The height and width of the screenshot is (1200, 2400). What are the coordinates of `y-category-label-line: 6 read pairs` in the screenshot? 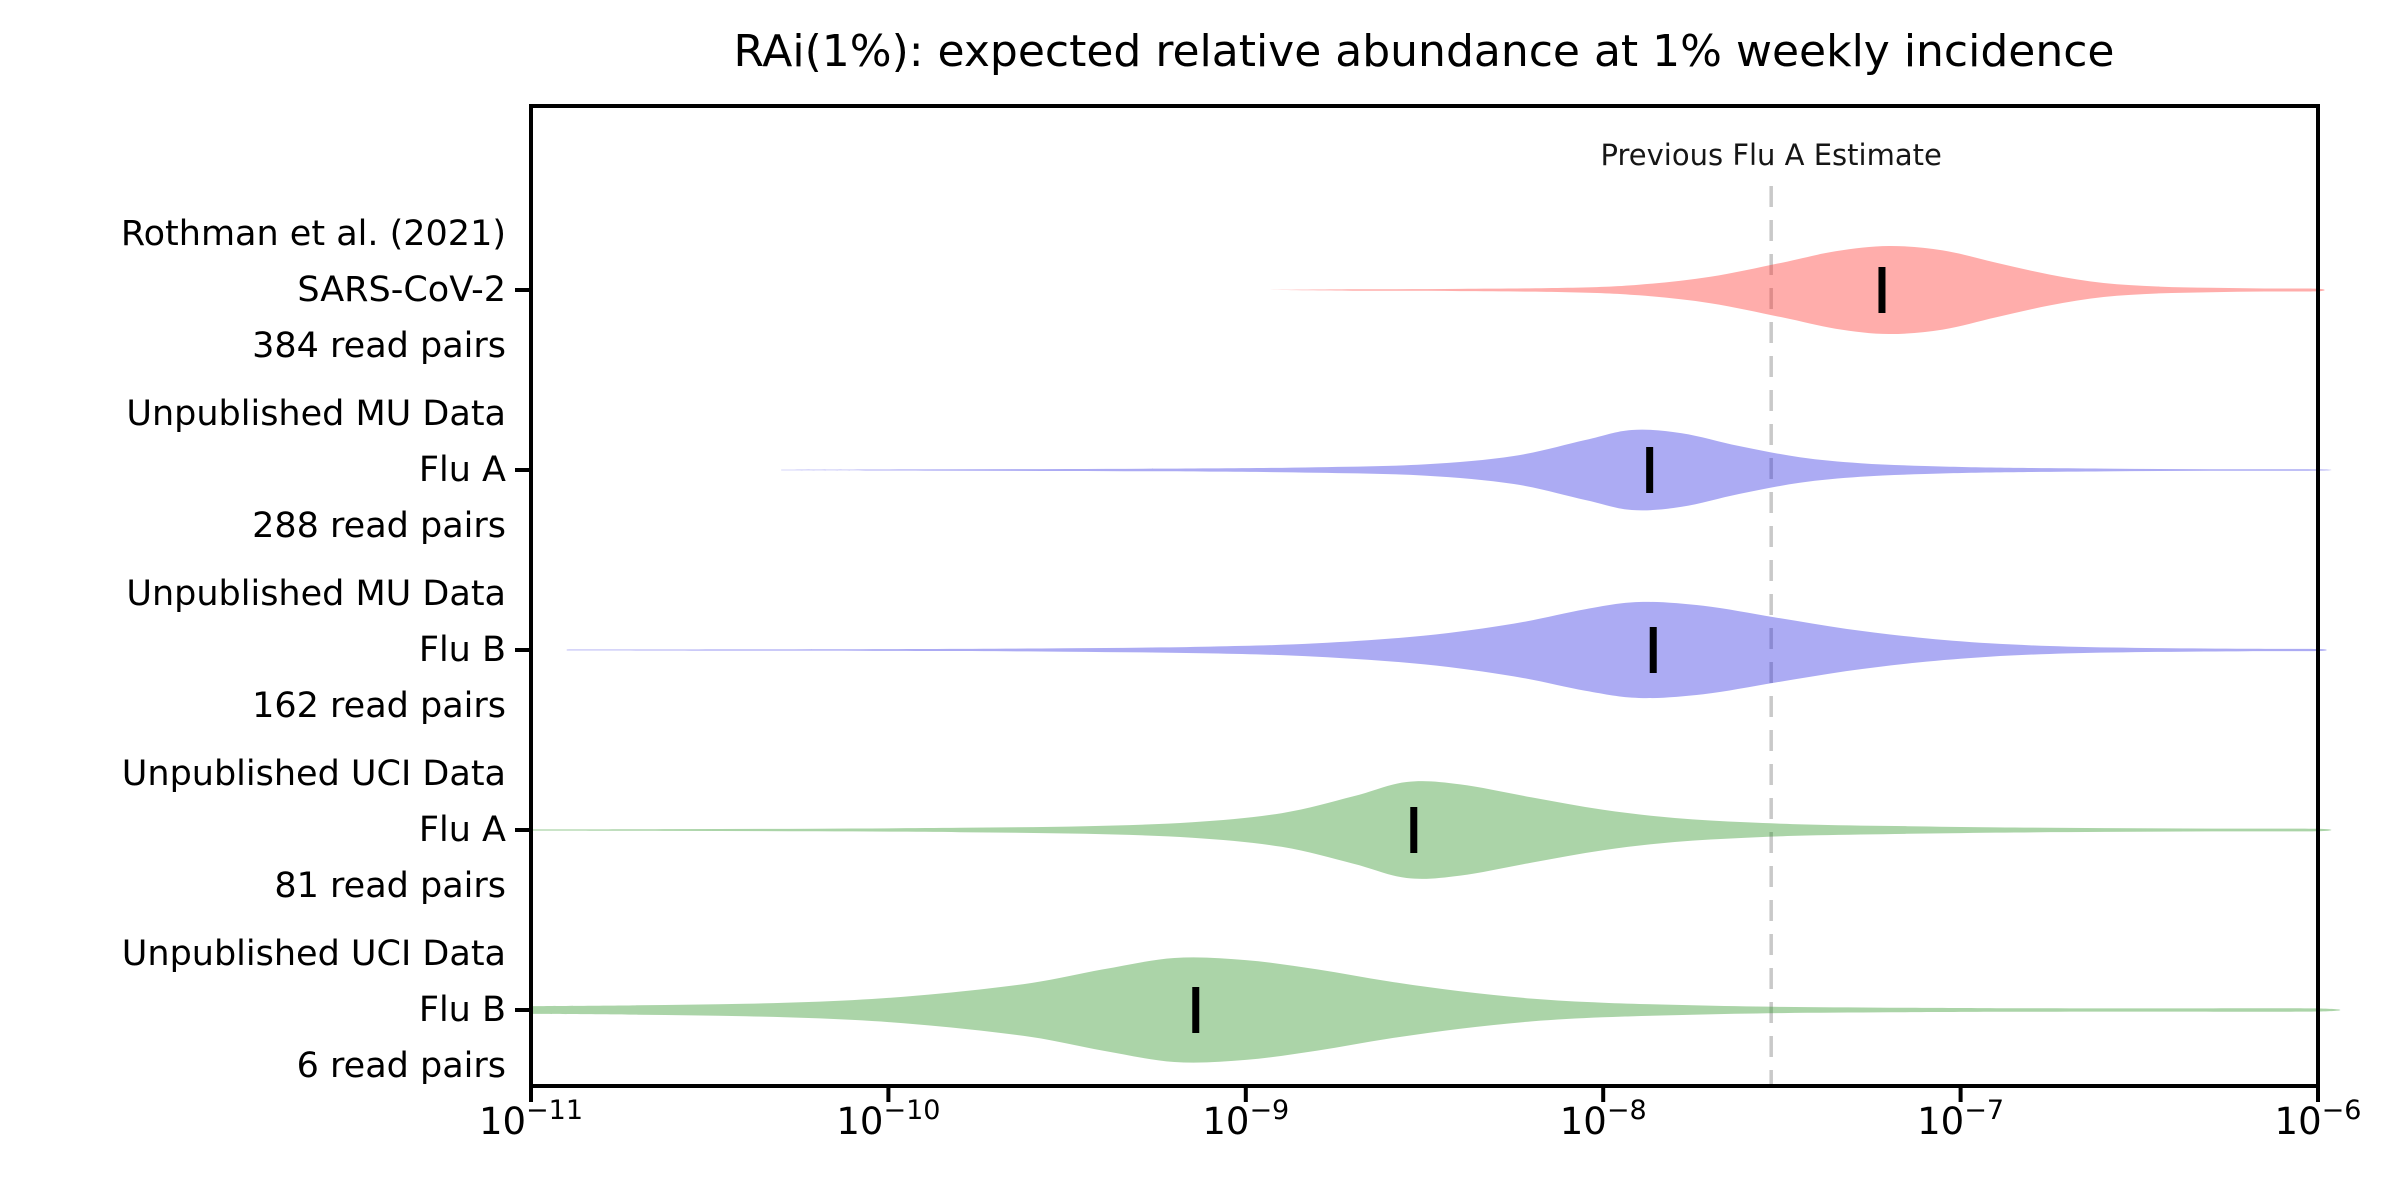 It's located at (401, 1066).